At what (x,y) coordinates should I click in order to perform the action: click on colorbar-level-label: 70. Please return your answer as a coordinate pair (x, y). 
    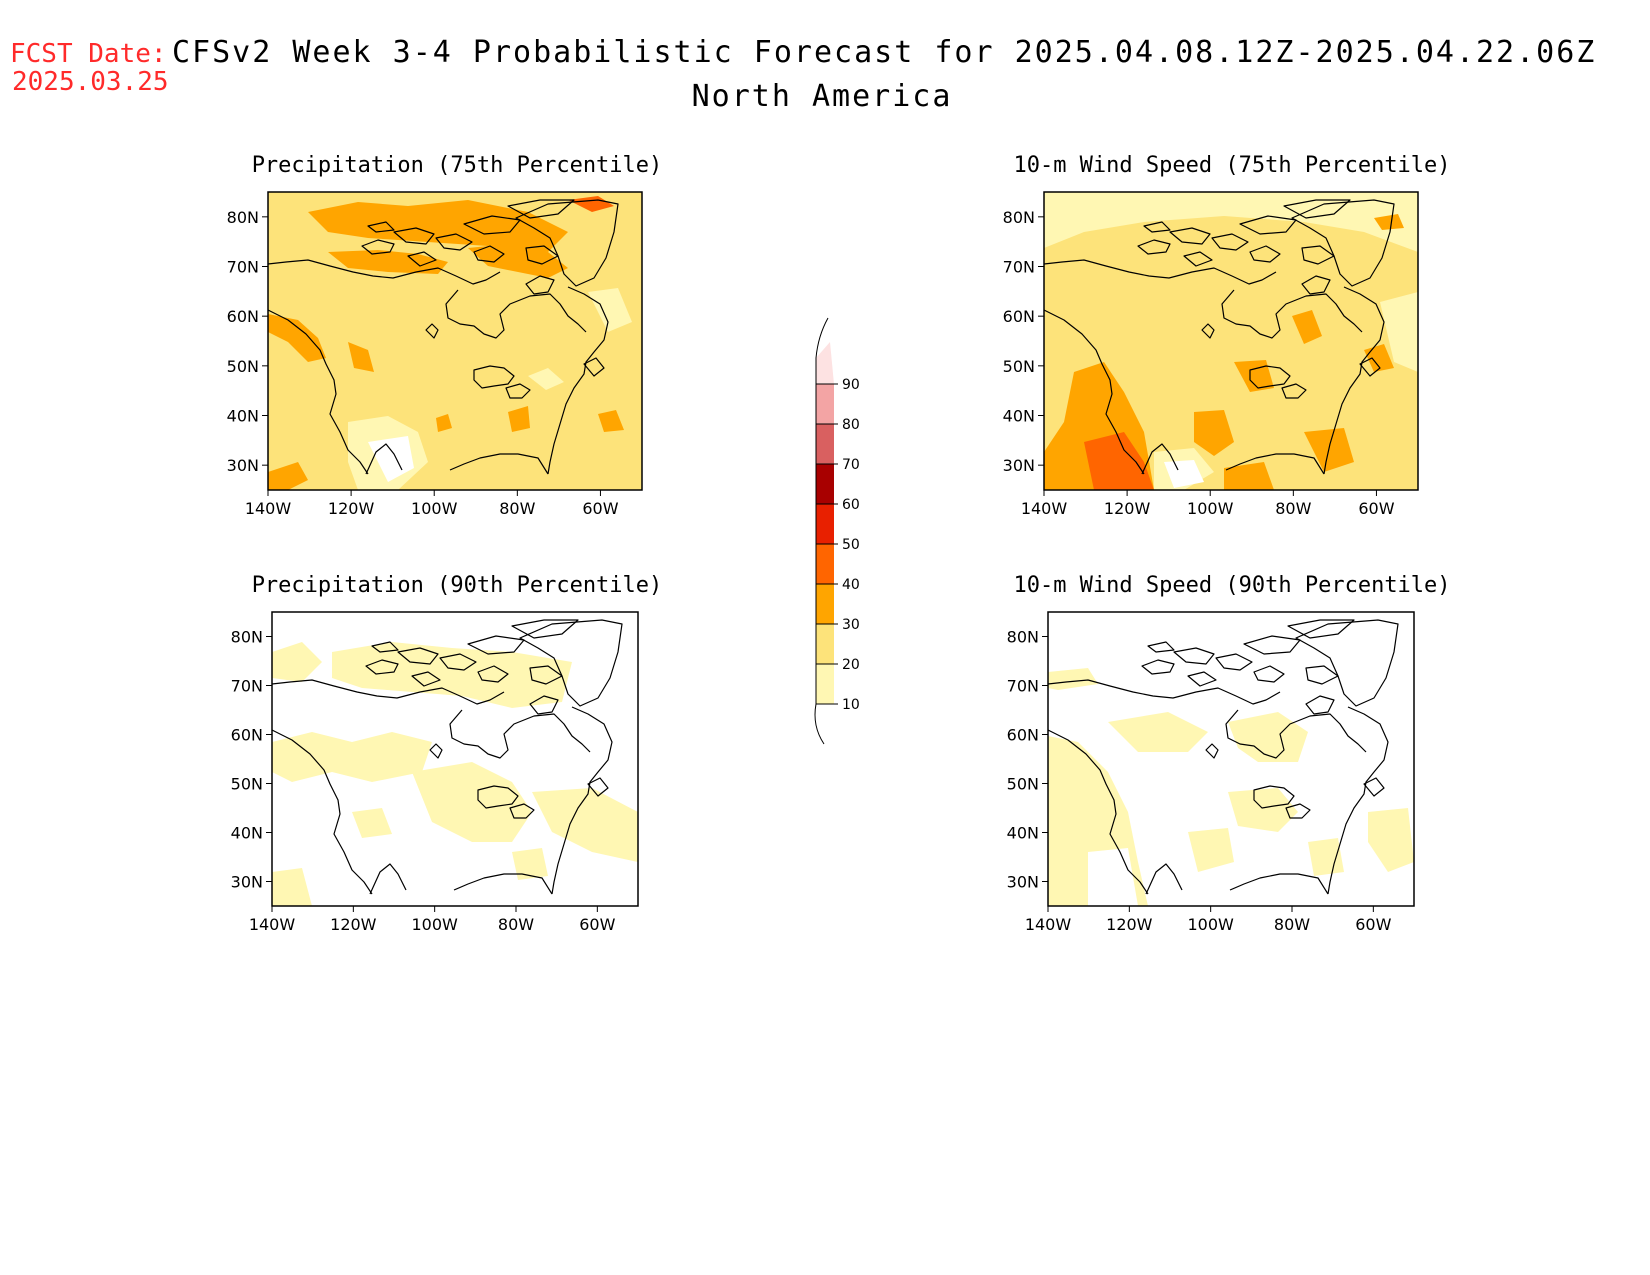
    Looking at the image, I should click on (851, 465).